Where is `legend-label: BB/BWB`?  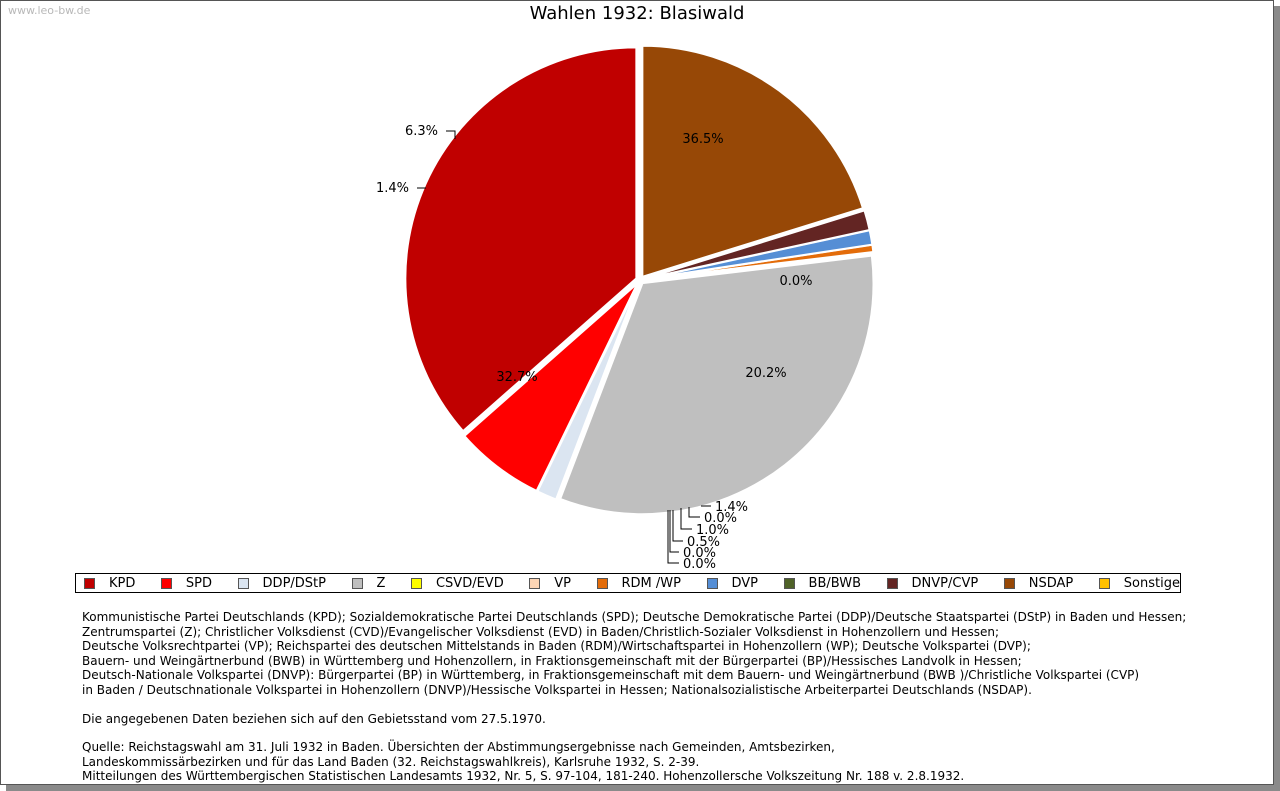 legend-label: BB/BWB is located at coordinates (834, 583).